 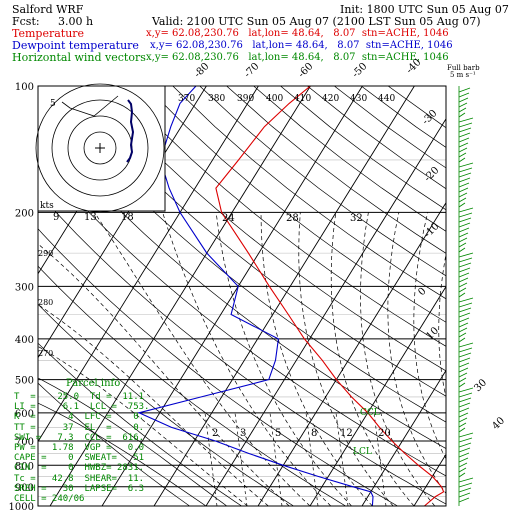 I want to click on theta-label-430: 430, so click(x=358, y=99).